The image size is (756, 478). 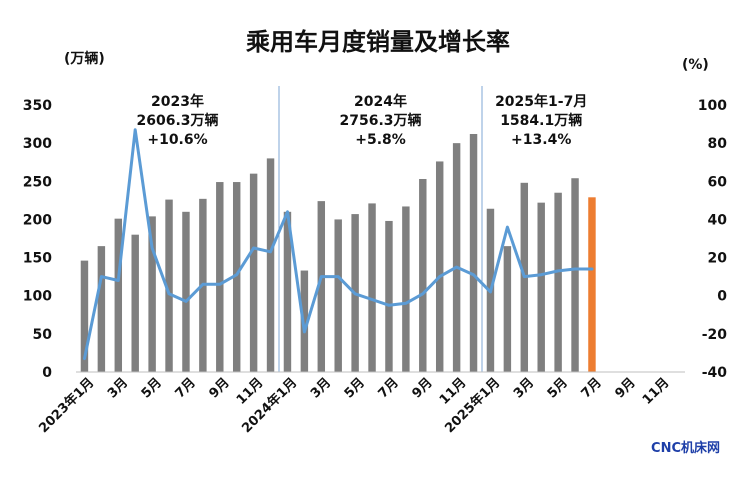 What do you see at coordinates (37, 144) in the screenshot?
I see `y-left-tick-label: 300` at bounding box center [37, 144].